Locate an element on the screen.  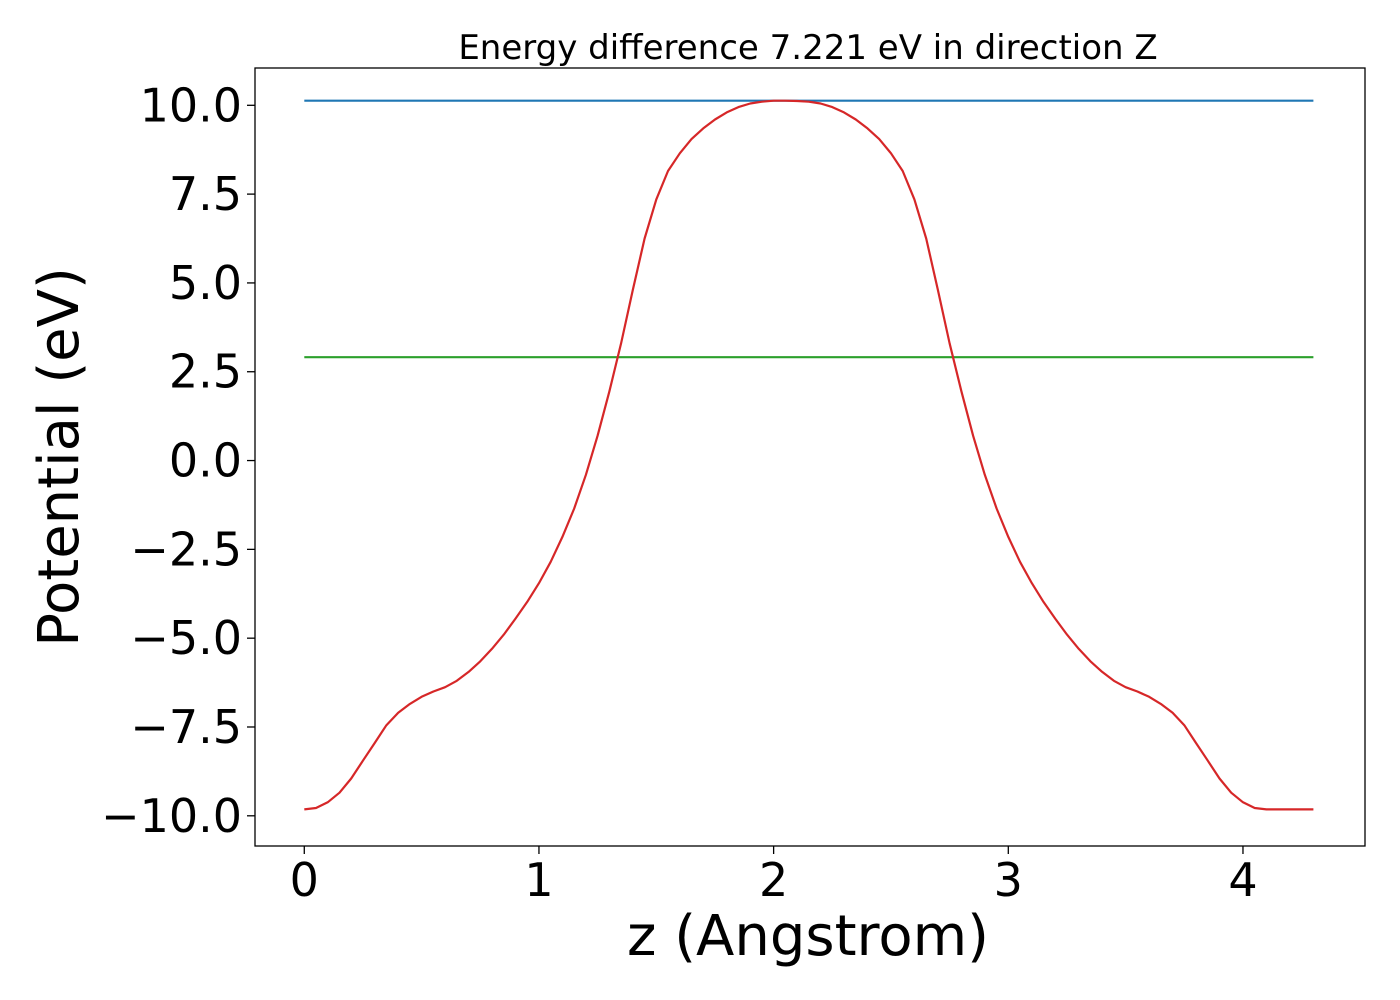
x-tick-label: 2 is located at coordinates (773, 880).